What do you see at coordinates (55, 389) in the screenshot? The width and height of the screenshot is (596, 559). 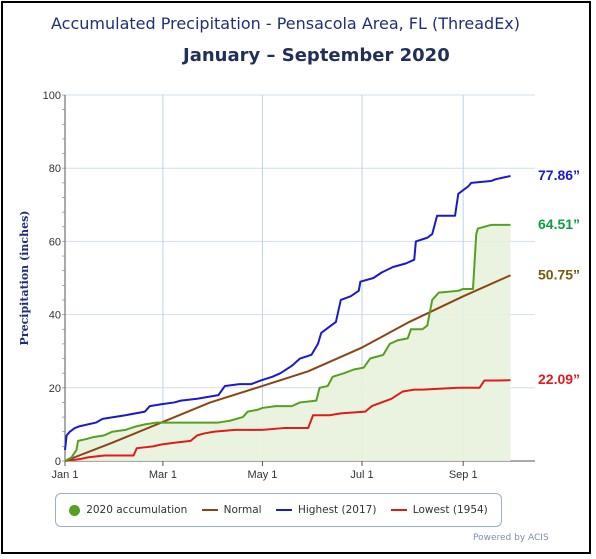 I see `y-tick-label: 20` at bounding box center [55, 389].